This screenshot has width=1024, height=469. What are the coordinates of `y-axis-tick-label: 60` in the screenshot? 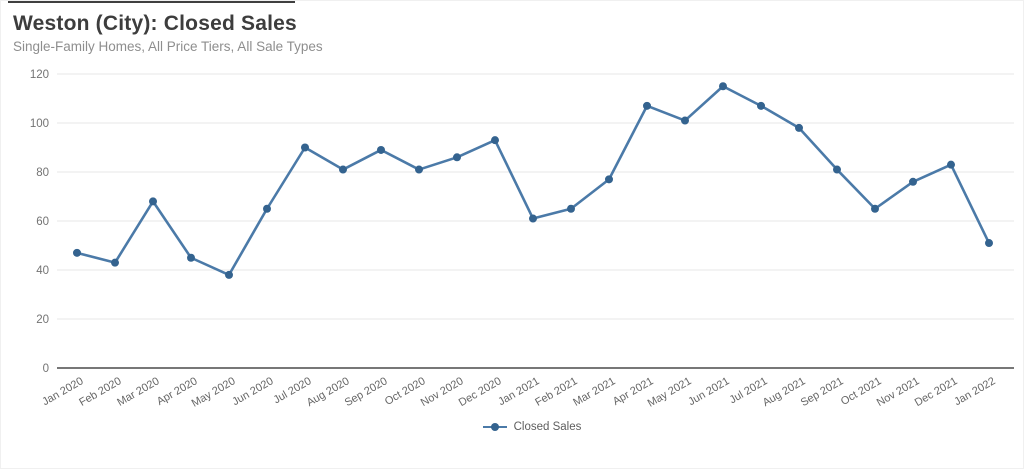 It's located at (42, 222).